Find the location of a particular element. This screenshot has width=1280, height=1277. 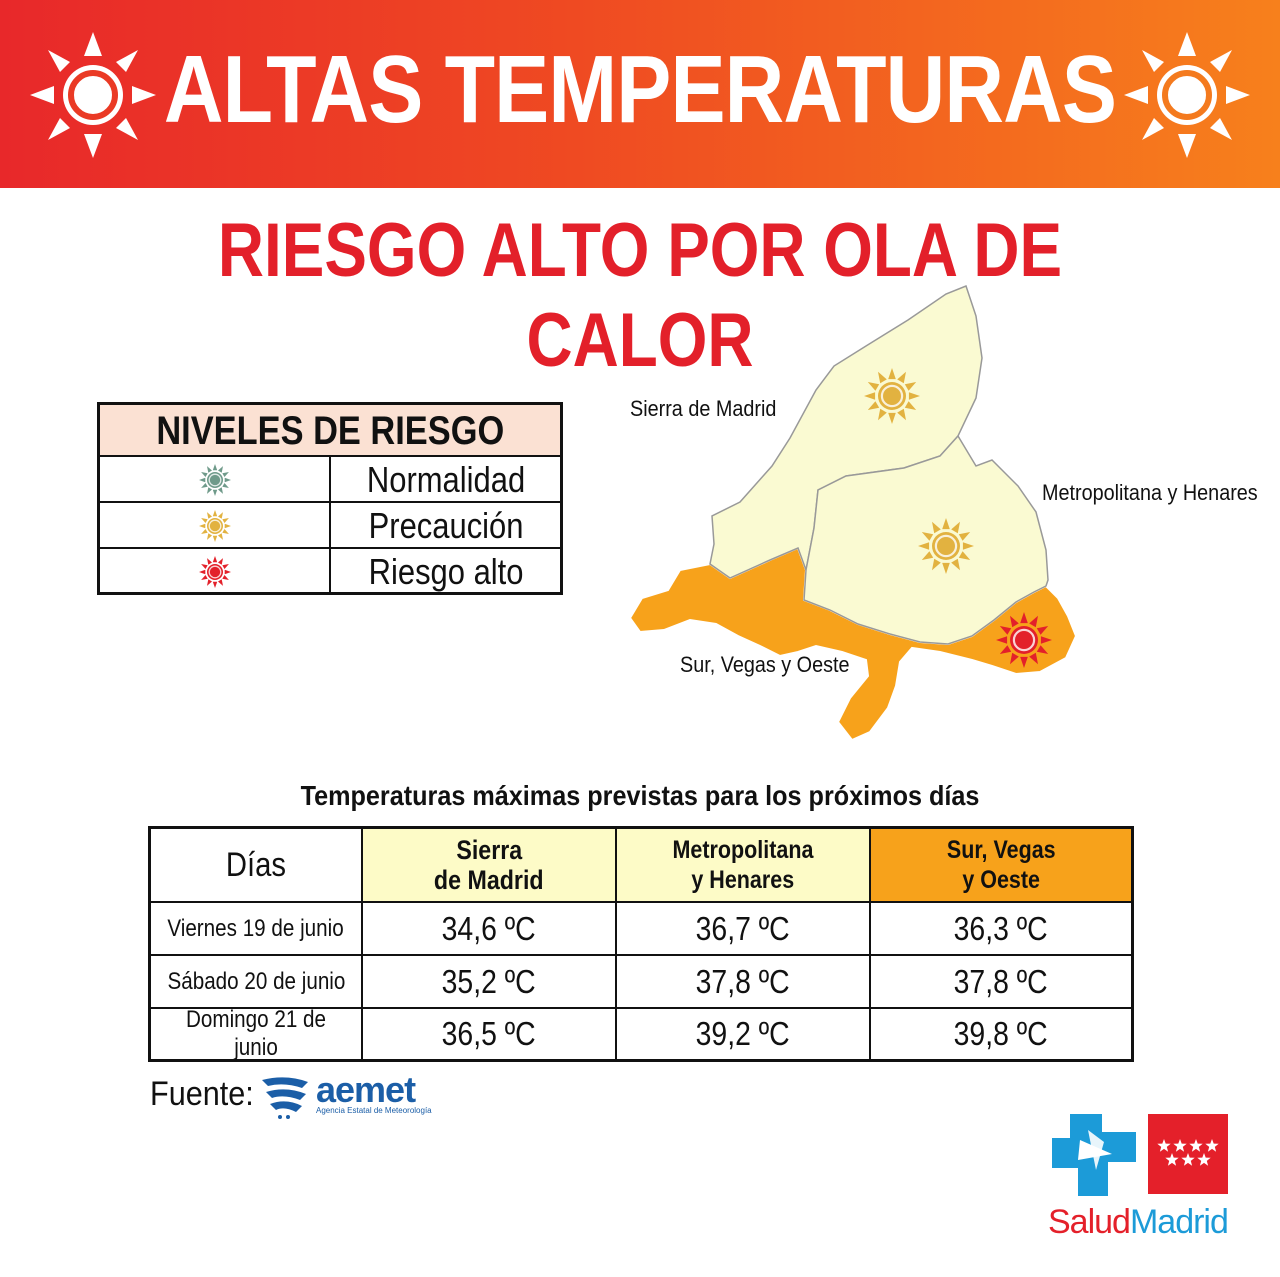

region-map is located at coordinates (853, 513).